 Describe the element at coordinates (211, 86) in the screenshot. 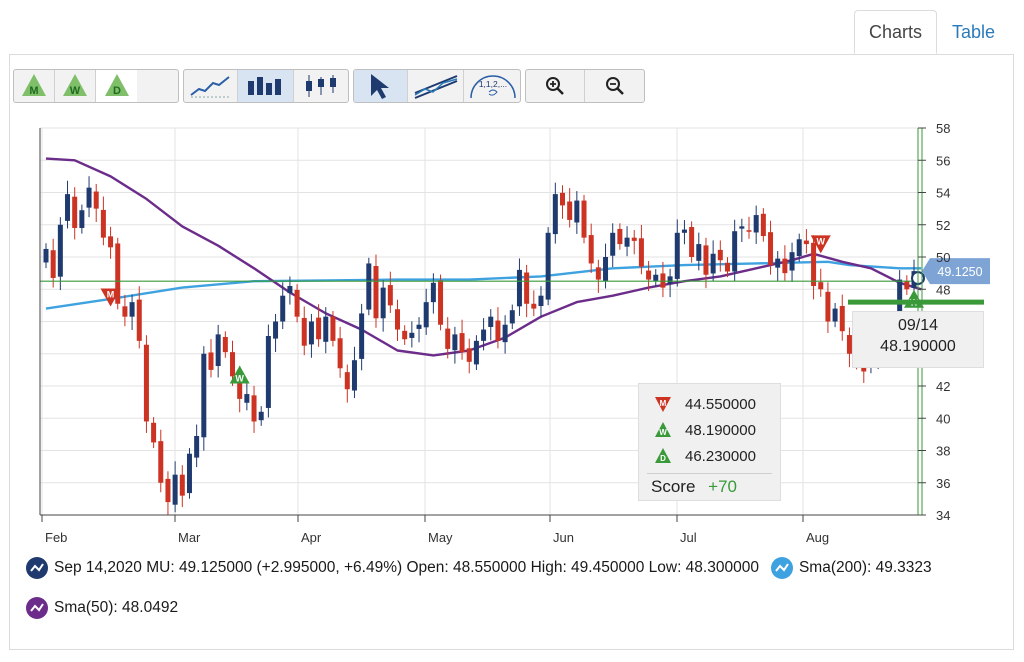

I see `line-chart-button` at that location.